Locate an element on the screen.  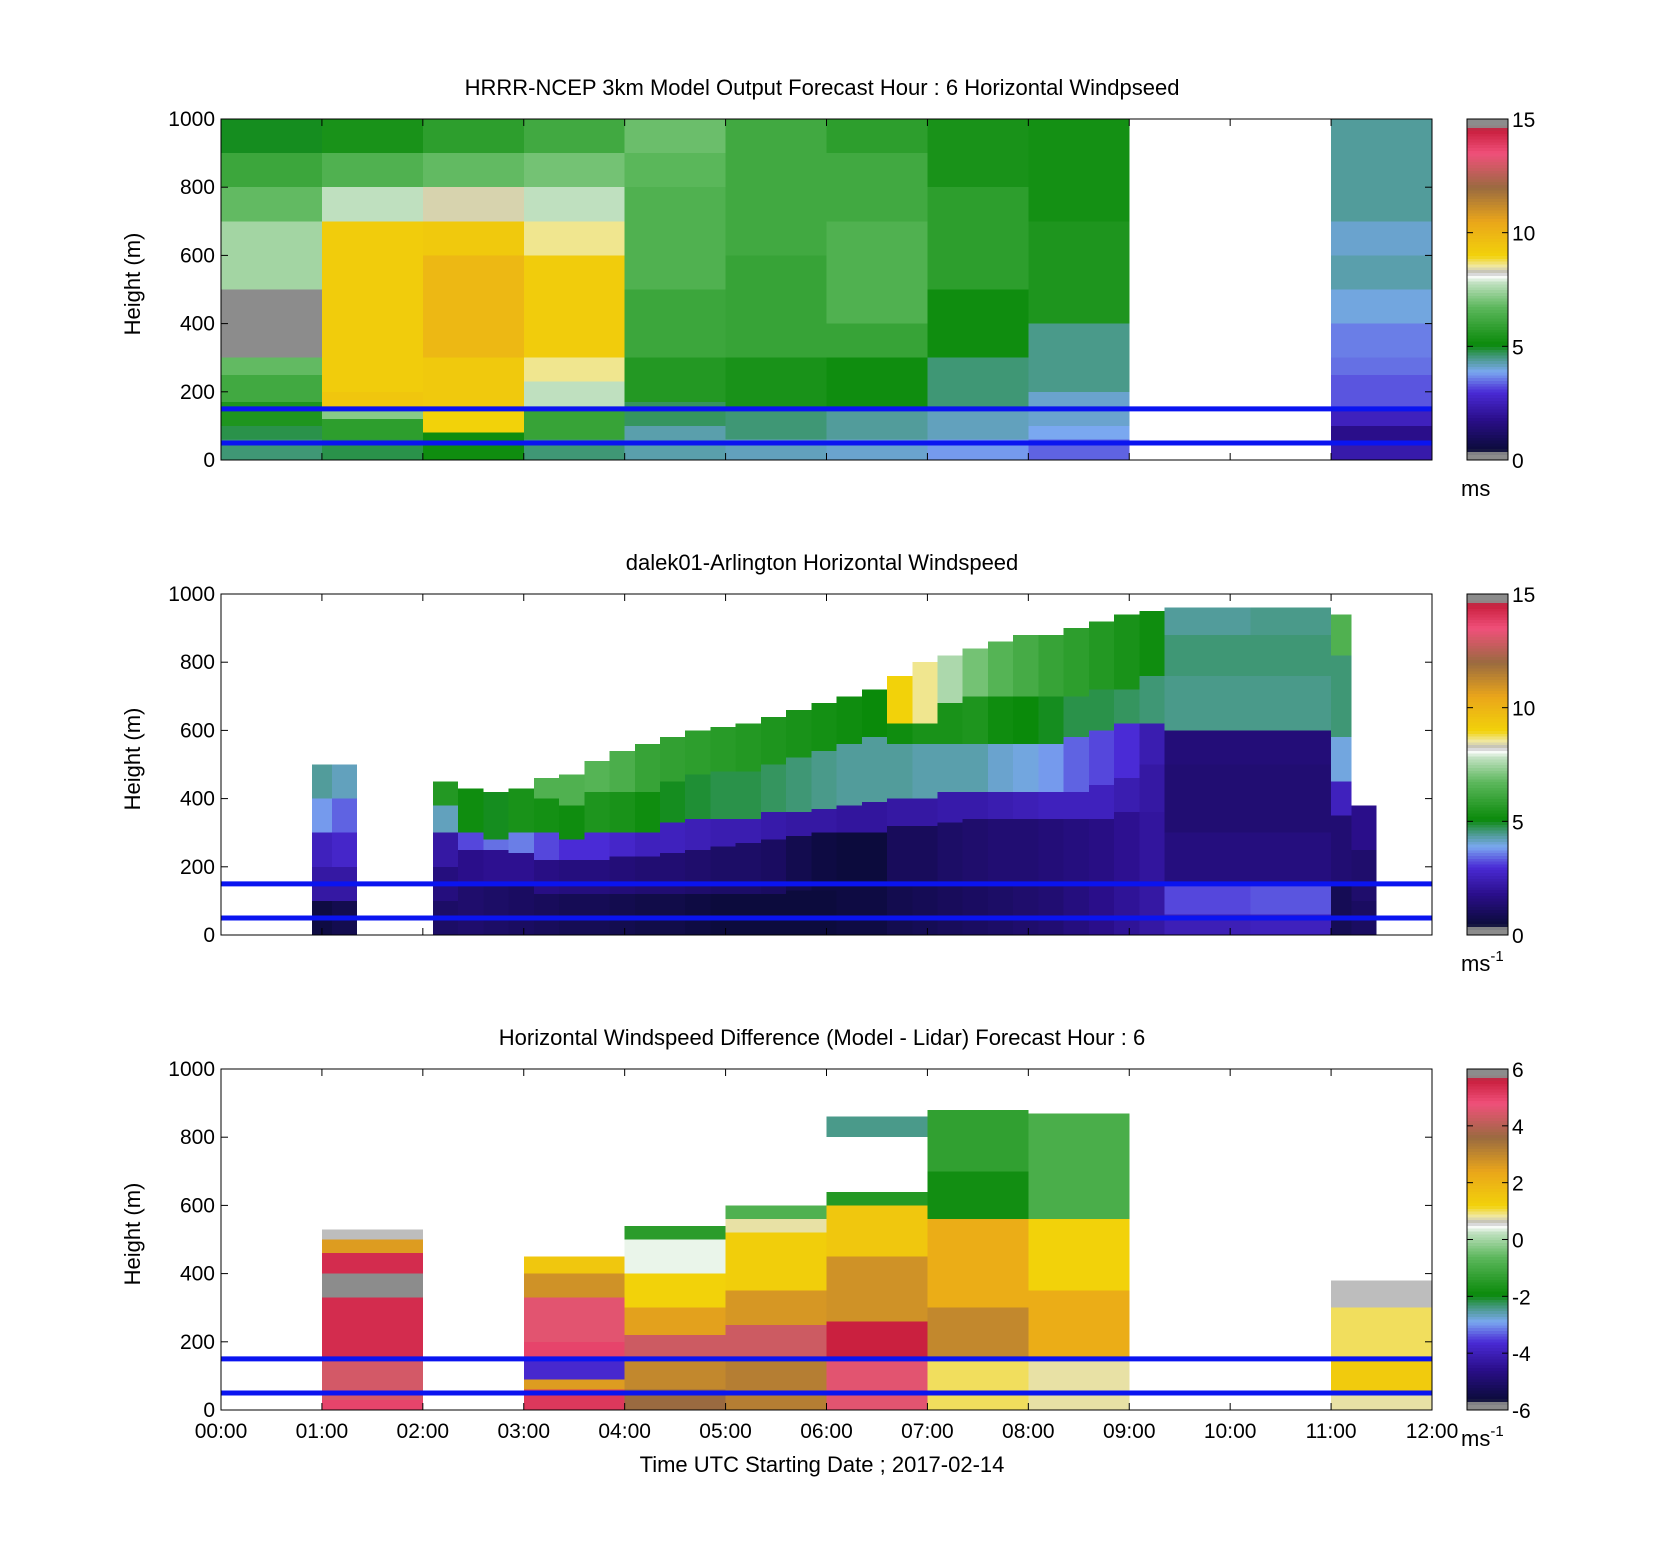
x-tick-label: 07:00 is located at coordinates (927, 1431).